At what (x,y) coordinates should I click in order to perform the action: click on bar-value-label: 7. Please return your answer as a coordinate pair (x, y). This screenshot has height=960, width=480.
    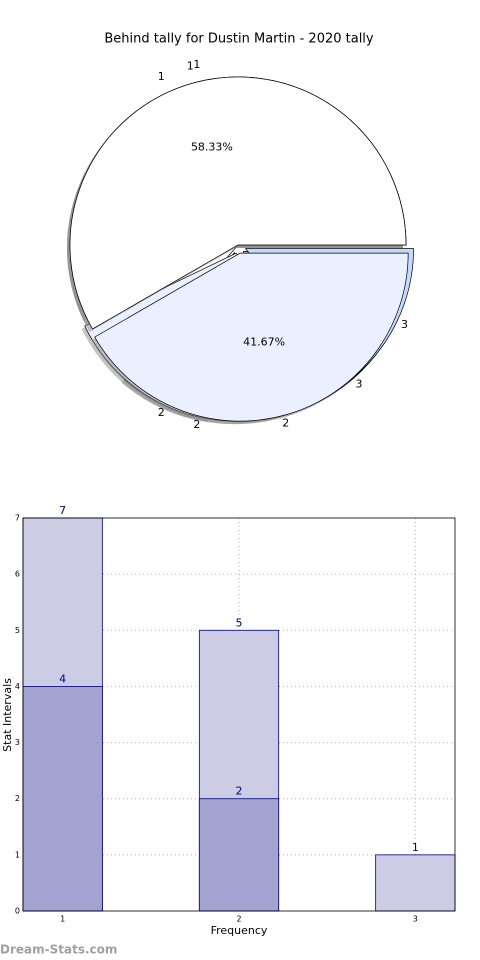
    Looking at the image, I should click on (62, 510).